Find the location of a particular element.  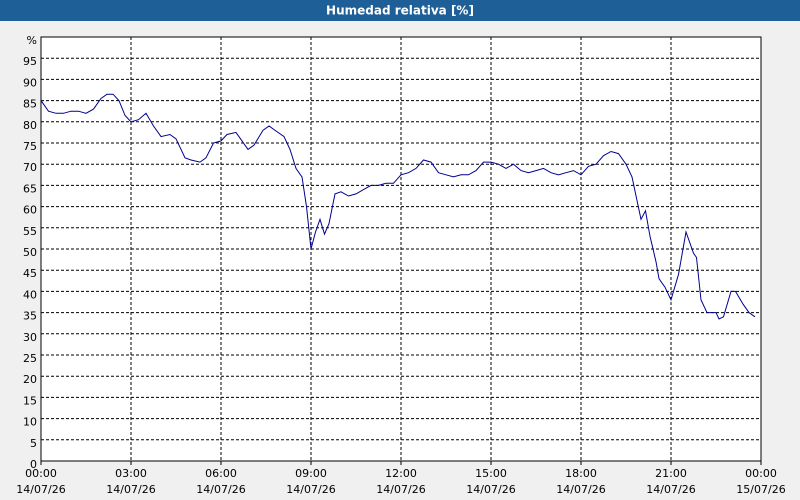

y-tick-label: 55 is located at coordinates (30, 231).